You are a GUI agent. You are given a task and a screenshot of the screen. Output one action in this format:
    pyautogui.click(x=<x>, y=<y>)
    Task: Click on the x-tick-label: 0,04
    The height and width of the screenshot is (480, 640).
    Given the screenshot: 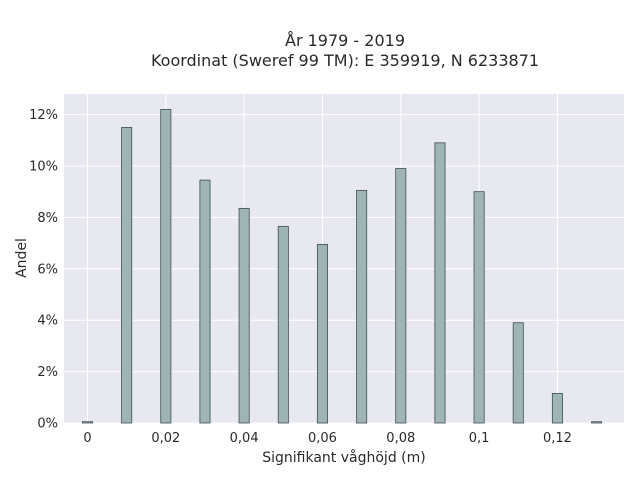 What is the action you would take?
    pyautogui.click(x=244, y=438)
    